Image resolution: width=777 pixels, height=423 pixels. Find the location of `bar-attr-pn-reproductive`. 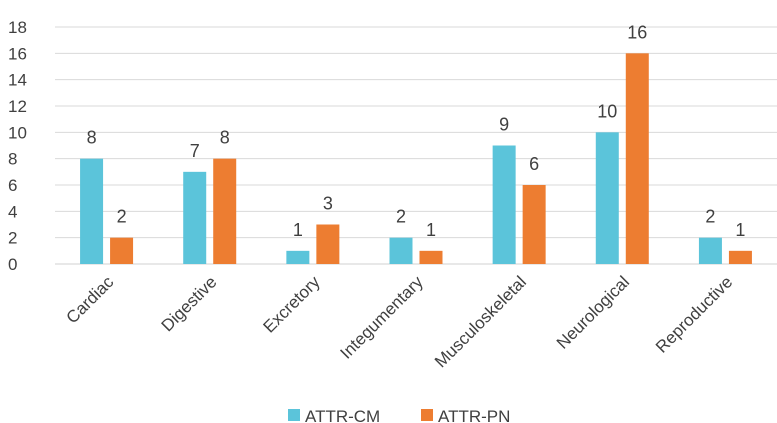

bar-attr-pn-reproductive is located at coordinates (740, 257).